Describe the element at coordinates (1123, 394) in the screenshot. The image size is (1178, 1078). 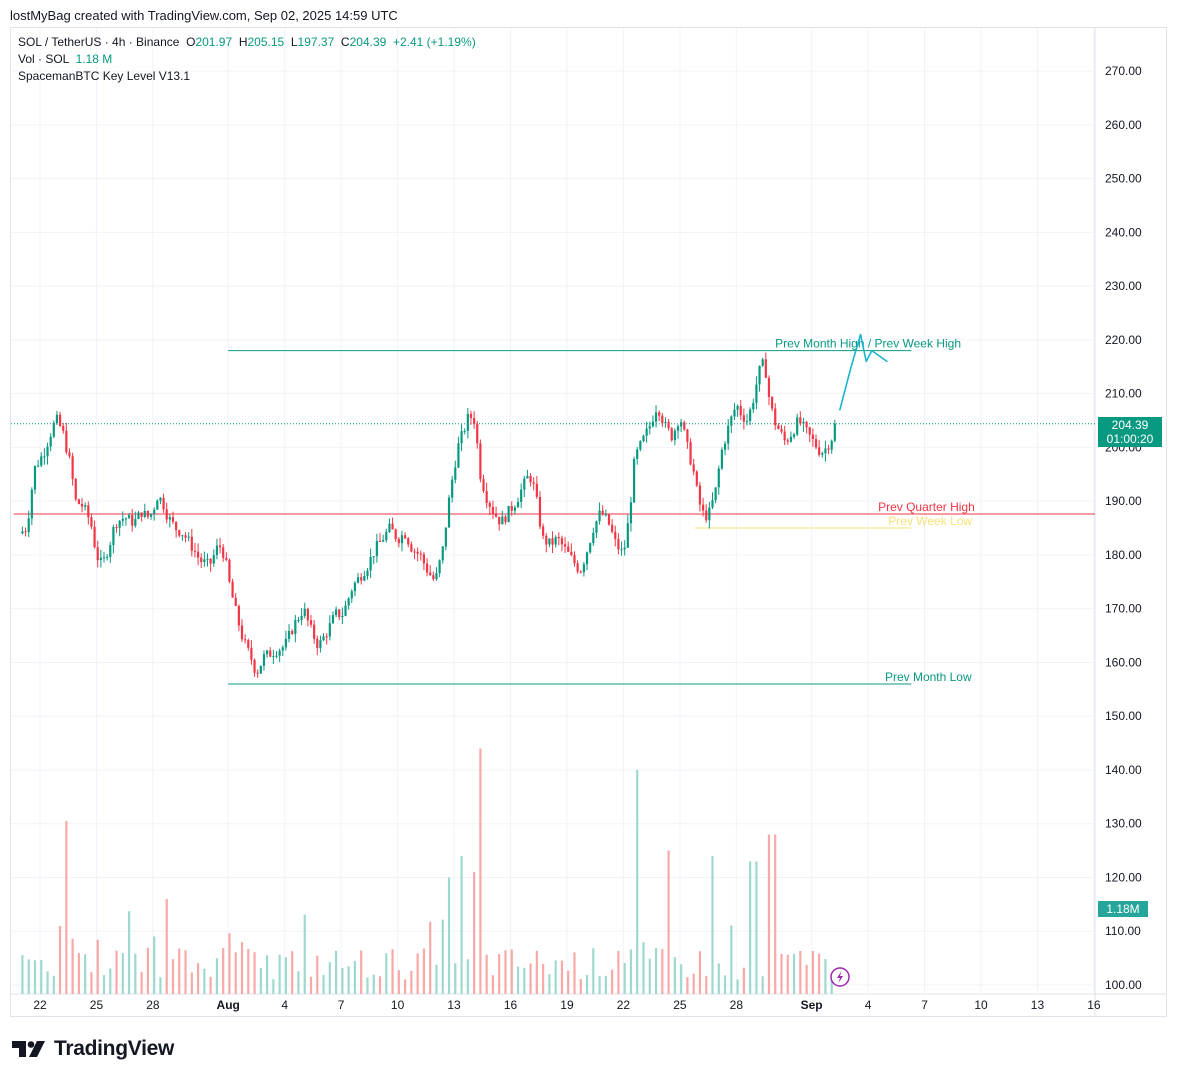
I see `price-tick-label: 210.00` at that location.